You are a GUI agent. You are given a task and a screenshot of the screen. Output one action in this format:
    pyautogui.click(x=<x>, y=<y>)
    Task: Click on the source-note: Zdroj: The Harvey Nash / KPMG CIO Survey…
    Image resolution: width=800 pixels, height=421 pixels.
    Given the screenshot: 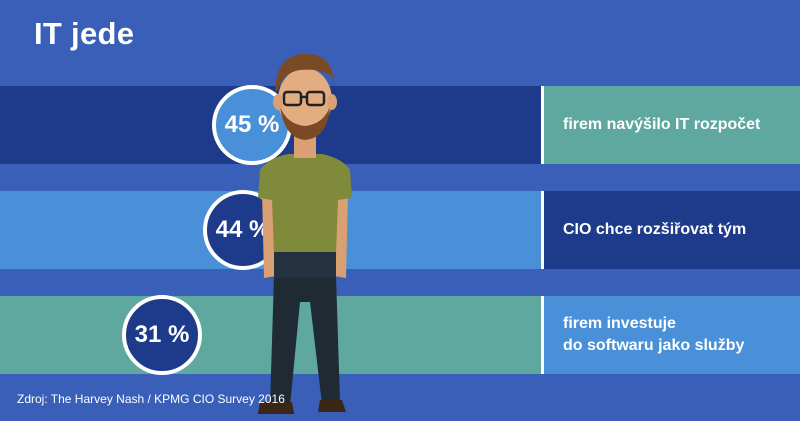 What is the action you would take?
    pyautogui.click(x=151, y=399)
    